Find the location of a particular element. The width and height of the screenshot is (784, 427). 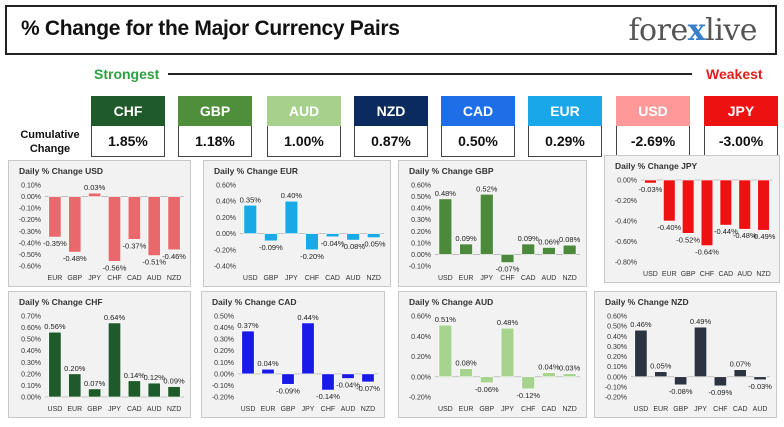

y-tick-label: 0.20% is located at coordinates (224, 351).